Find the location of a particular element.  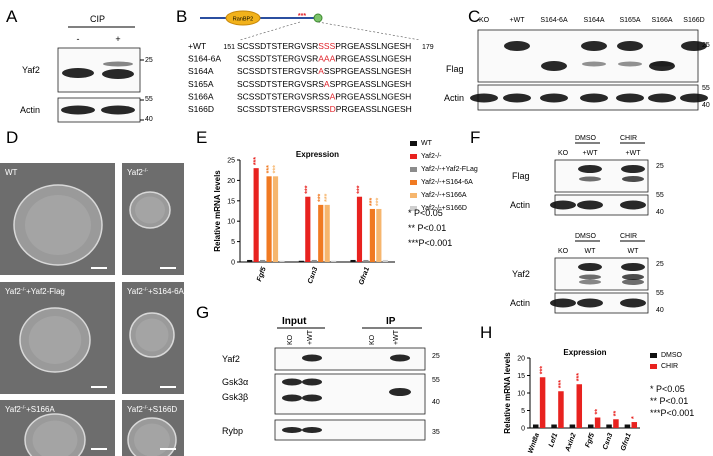

legend-label: Yaf2-/-+Yaf2-FLag is located at coordinates (449, 169).